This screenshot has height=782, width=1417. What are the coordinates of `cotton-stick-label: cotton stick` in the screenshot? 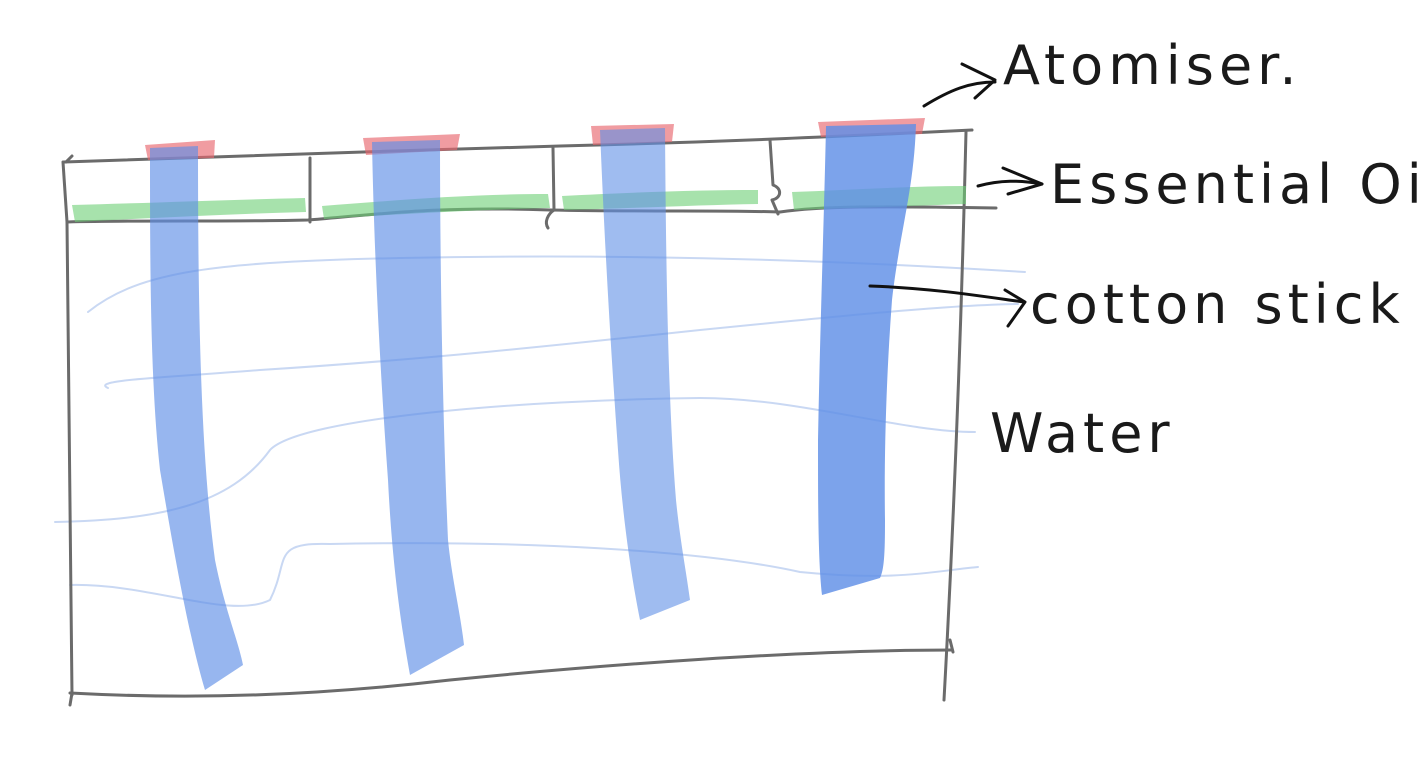 It's located at (1217, 304).